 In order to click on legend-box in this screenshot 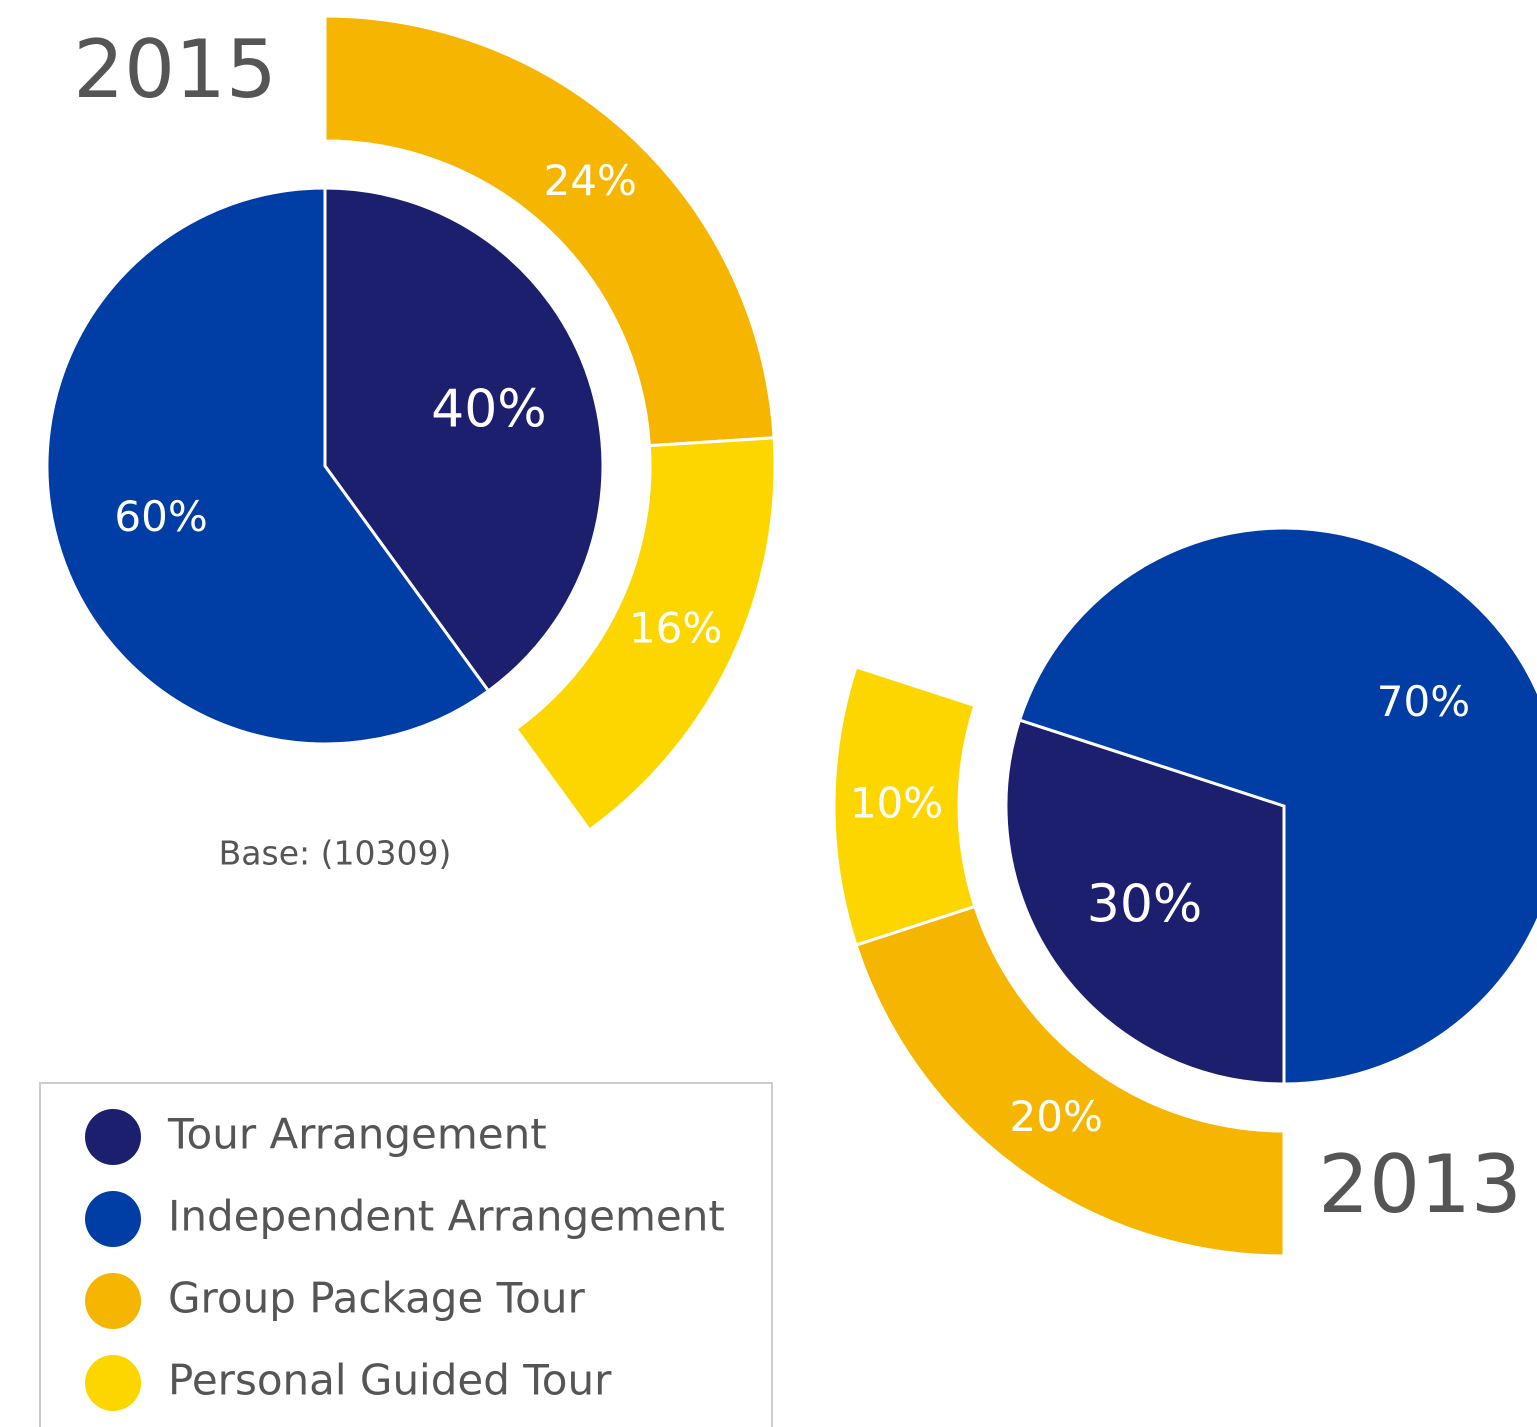, I will do `click(406, 1254)`.